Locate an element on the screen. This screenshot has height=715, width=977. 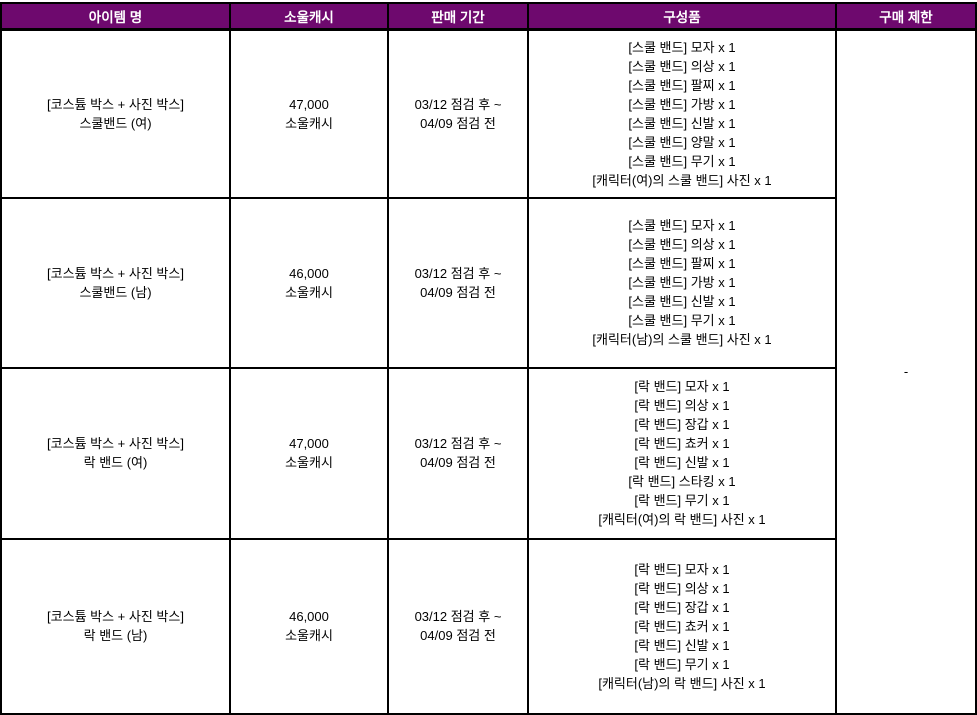
header-purchase-limit: 구매 제한 is located at coordinates (906, 16).